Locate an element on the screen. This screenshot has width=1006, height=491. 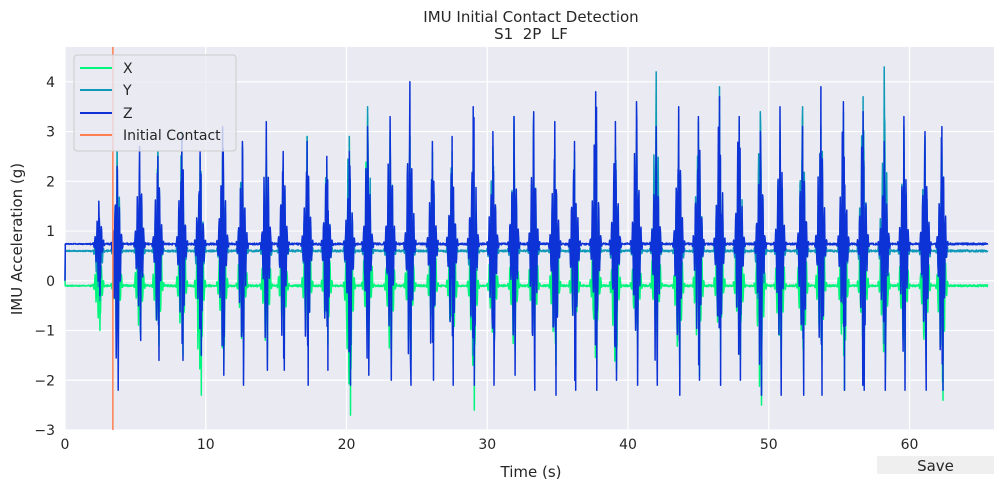
x-axis-label: Time (s) is located at coordinates (531, 472).